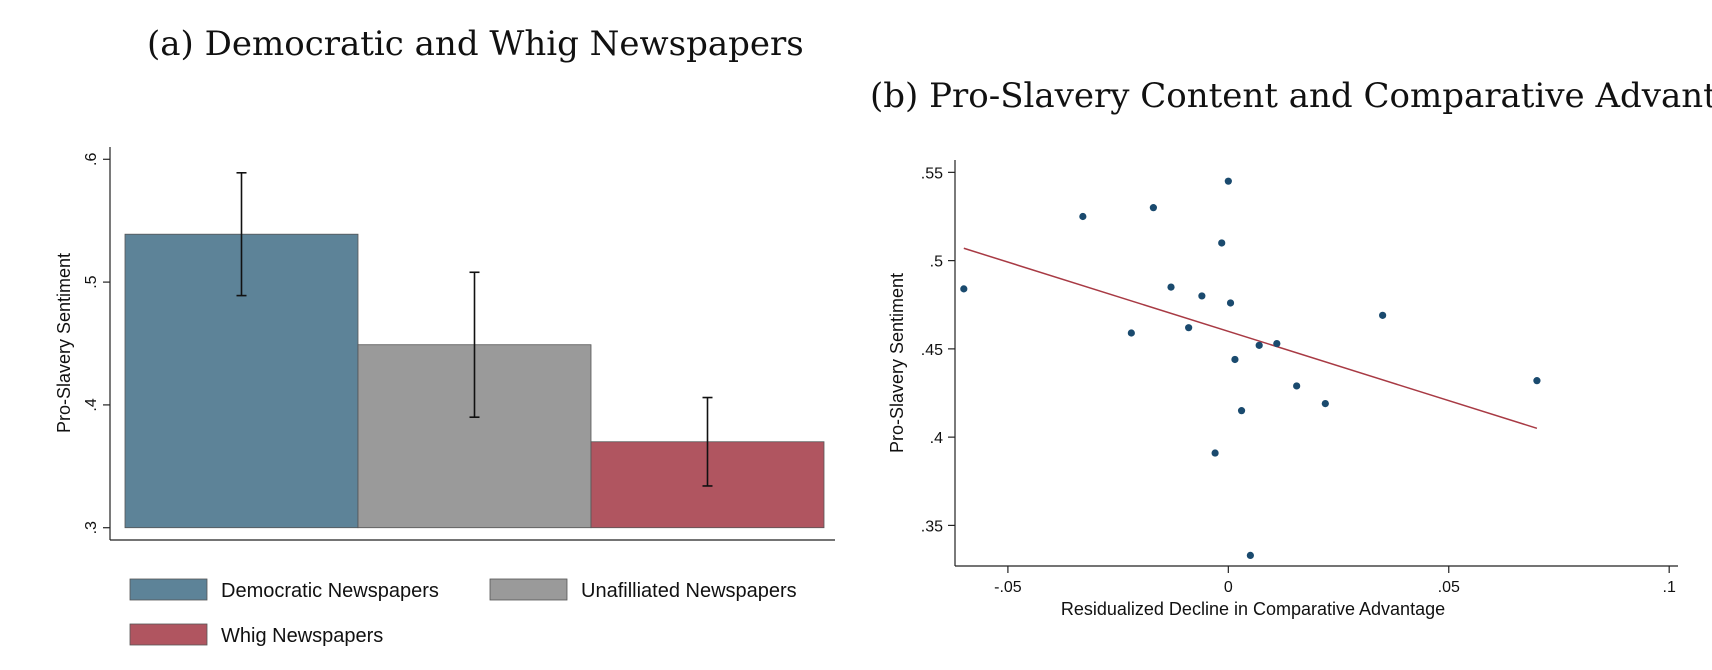  I want to click on scatter-fit-line, so click(1250, 338).